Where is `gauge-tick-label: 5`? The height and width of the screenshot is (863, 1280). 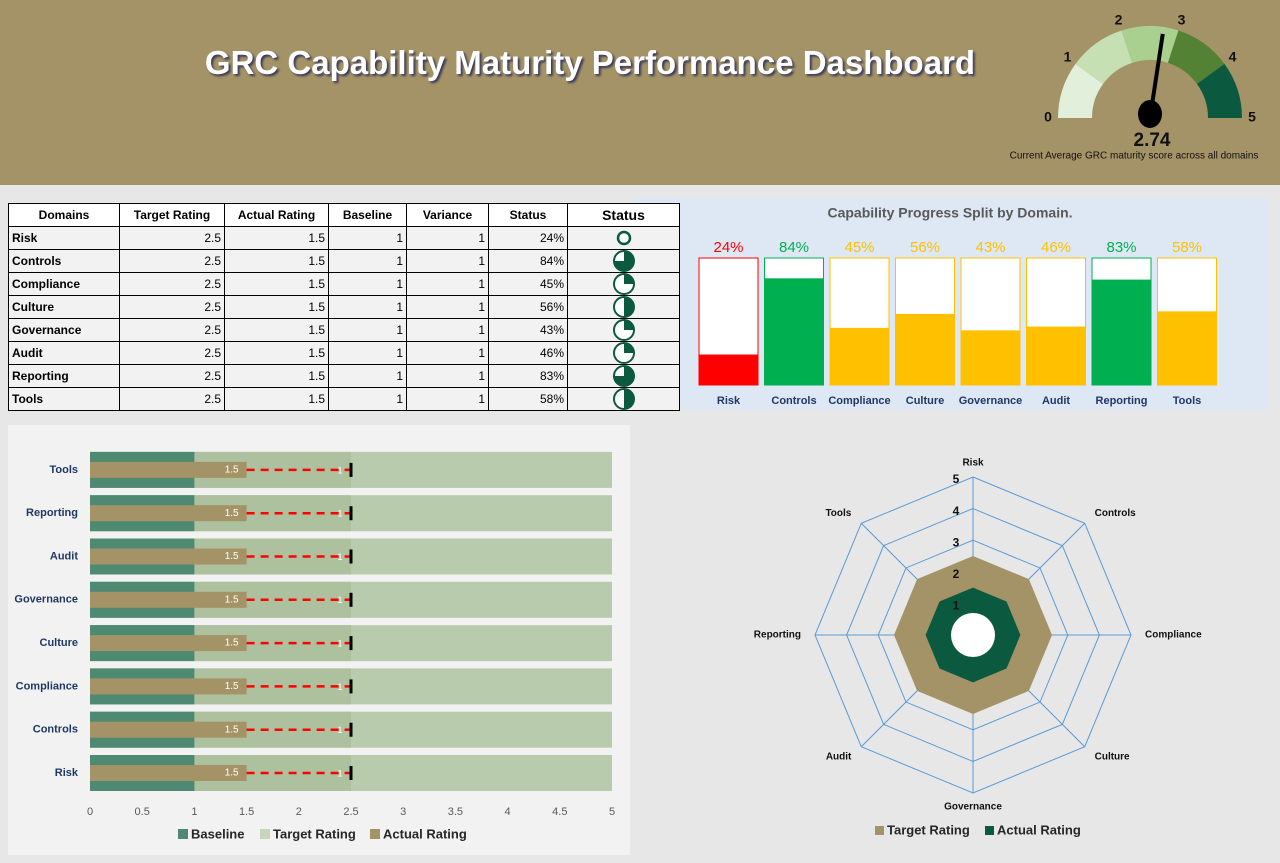 gauge-tick-label: 5 is located at coordinates (1252, 117).